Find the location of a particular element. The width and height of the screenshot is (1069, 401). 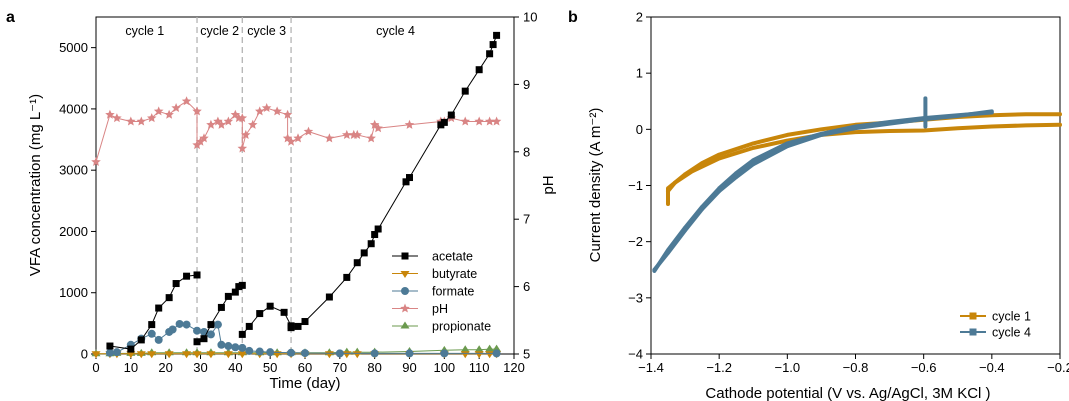

y2-tick-label-a-4: 9 is located at coordinates (526, 84).